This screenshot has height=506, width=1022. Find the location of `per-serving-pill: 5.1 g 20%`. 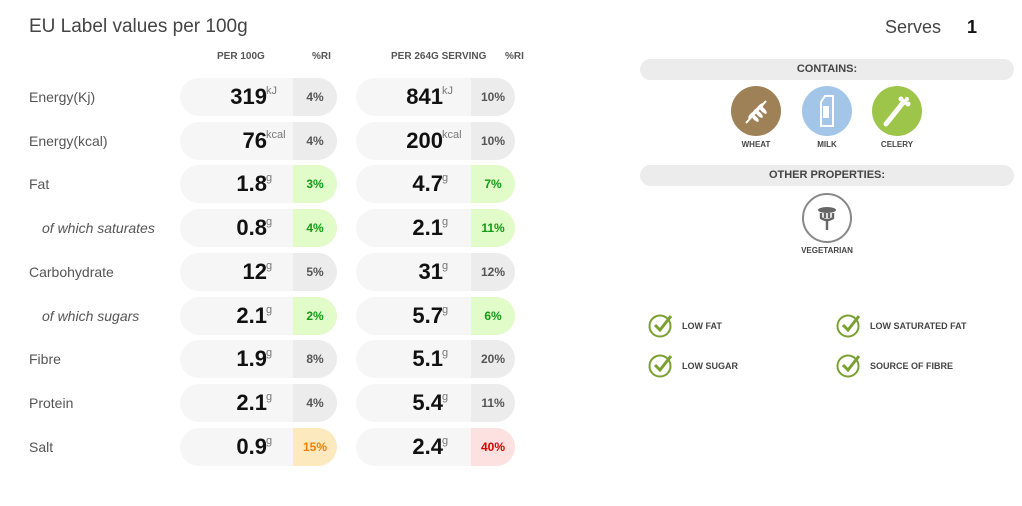

per-serving-pill: 5.1 g 20% is located at coordinates (435, 359).